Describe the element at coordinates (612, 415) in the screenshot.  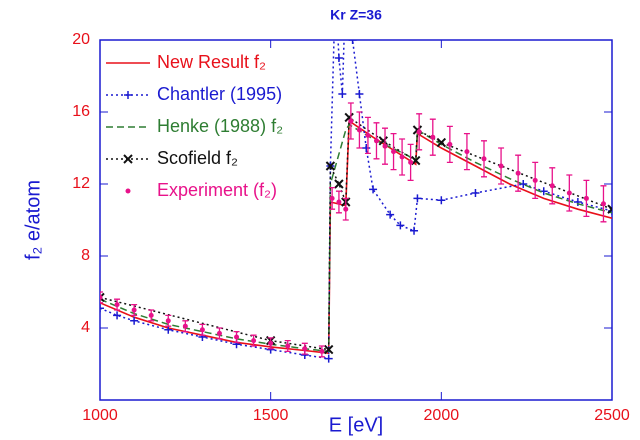
I see `x-tick-label: 2500` at that location.